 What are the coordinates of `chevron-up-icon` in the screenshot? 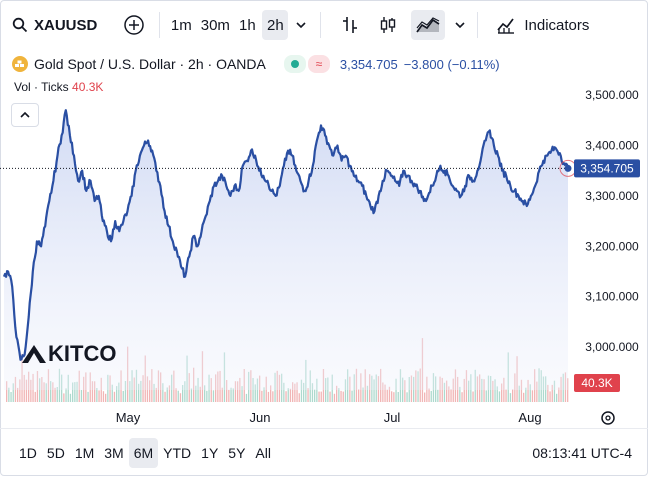 It's located at (25, 114).